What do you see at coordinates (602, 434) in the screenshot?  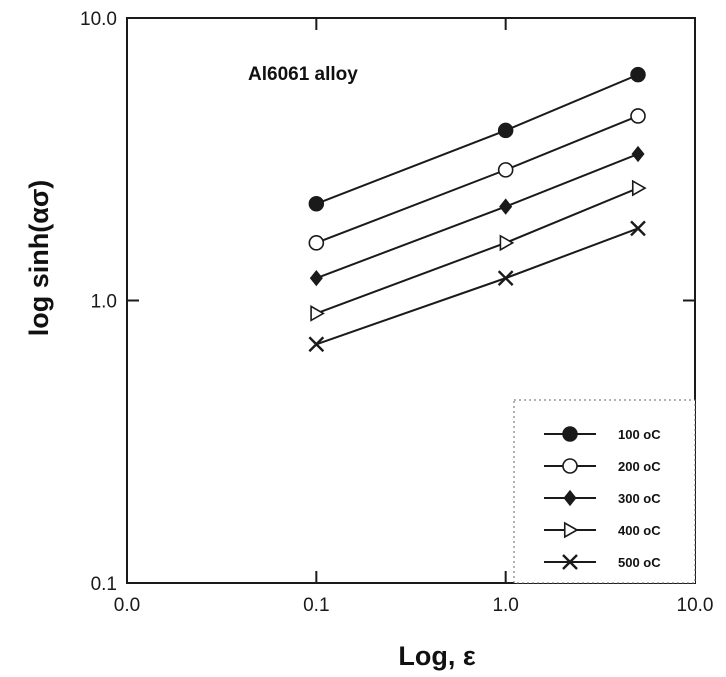 I see `legend-entry: 100 oC` at bounding box center [602, 434].